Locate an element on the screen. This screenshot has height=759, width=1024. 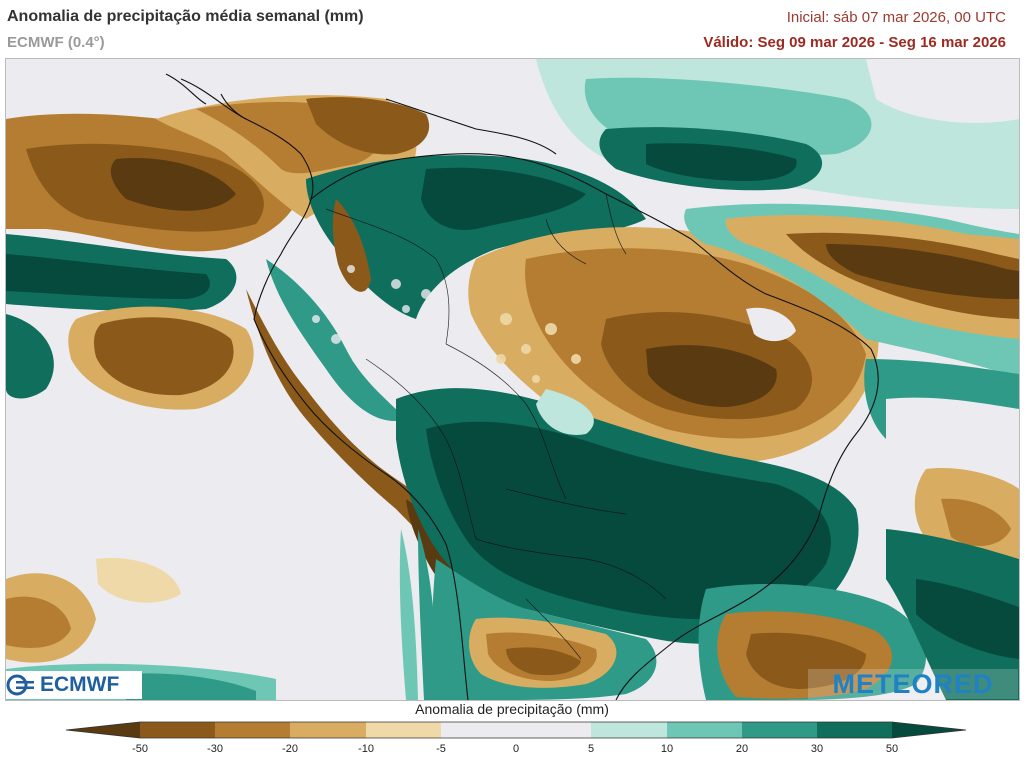
initial-time: Inicial: sáb 07 mar 2026, 00 UTC is located at coordinates (896, 17).